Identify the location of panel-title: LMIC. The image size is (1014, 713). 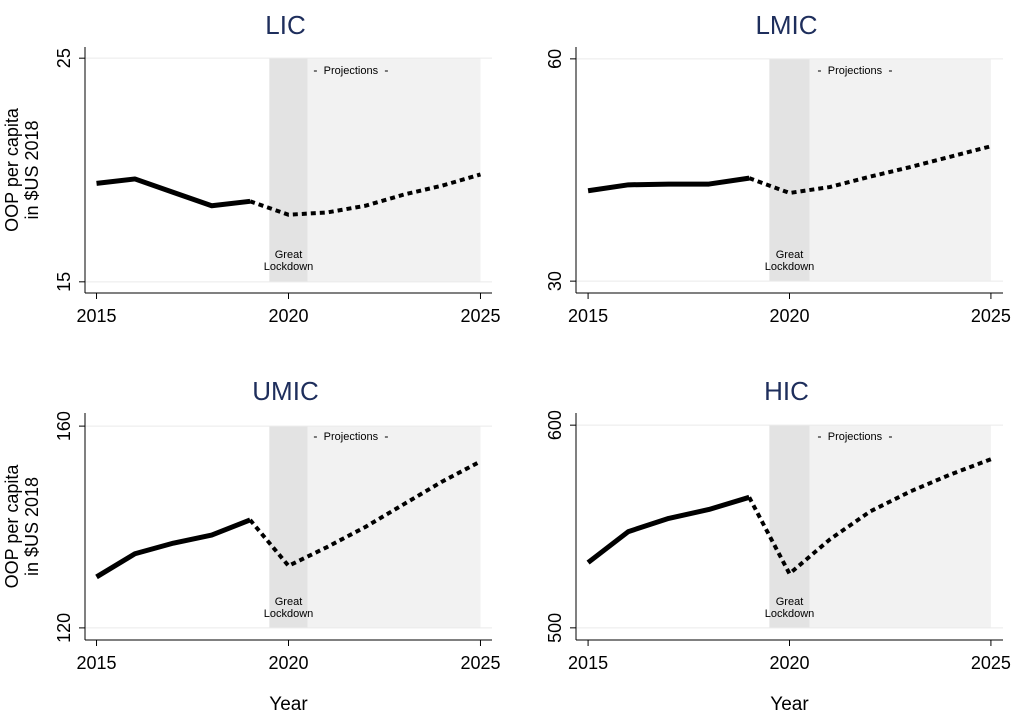
(786, 25).